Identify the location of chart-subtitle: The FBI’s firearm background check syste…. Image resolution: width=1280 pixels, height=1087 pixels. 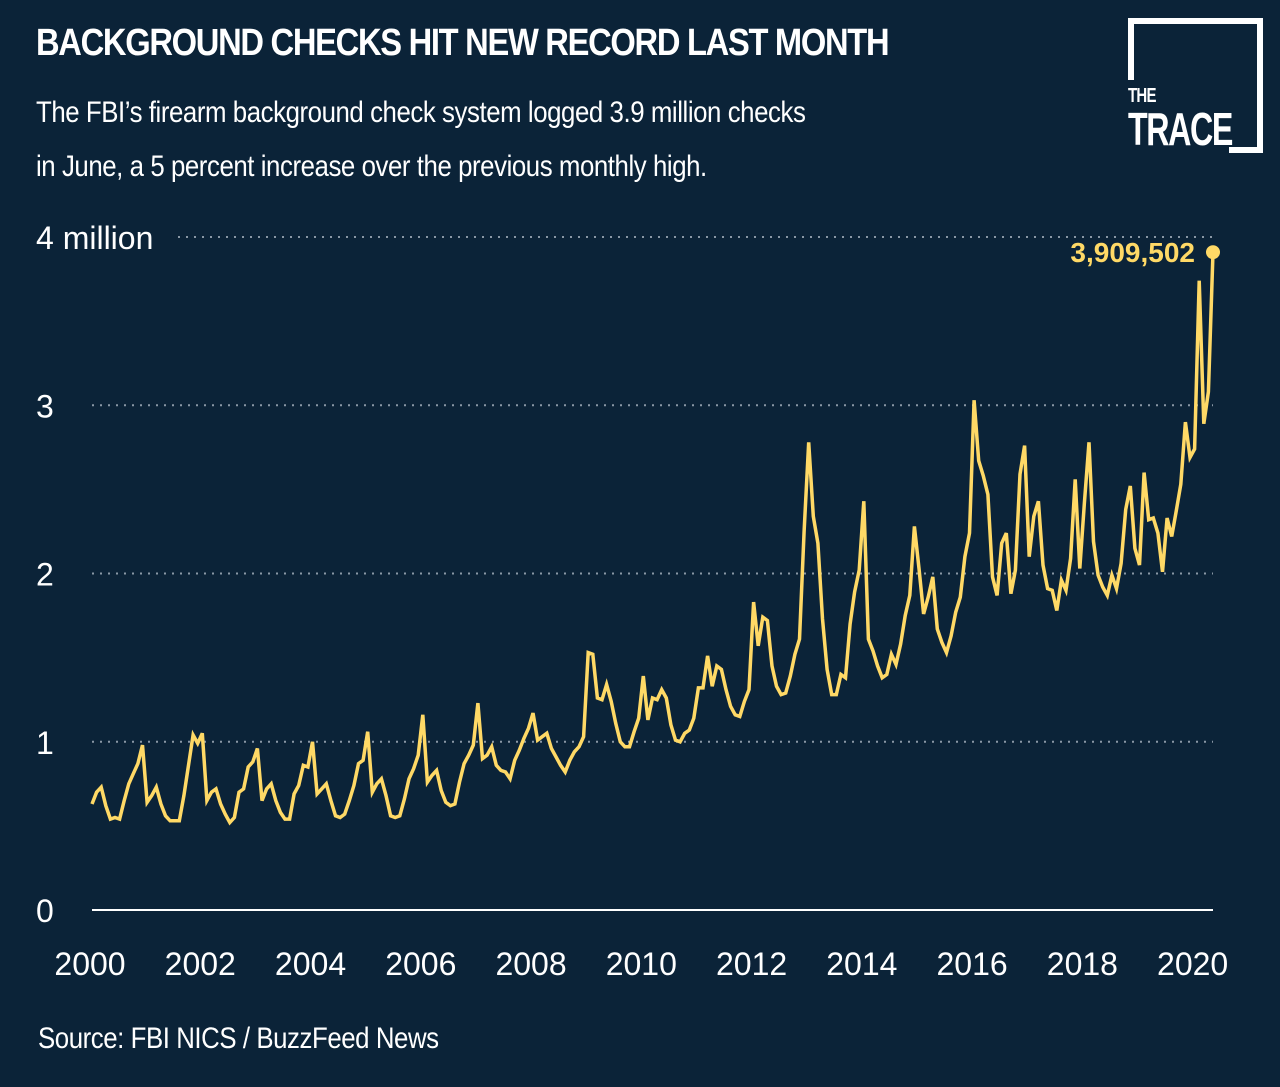
(421, 140).